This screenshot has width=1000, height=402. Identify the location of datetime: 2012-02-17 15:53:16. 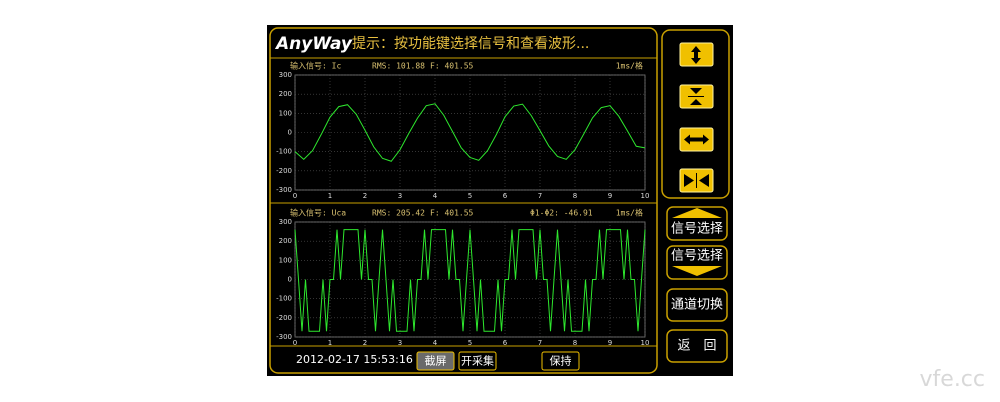
(354, 359).